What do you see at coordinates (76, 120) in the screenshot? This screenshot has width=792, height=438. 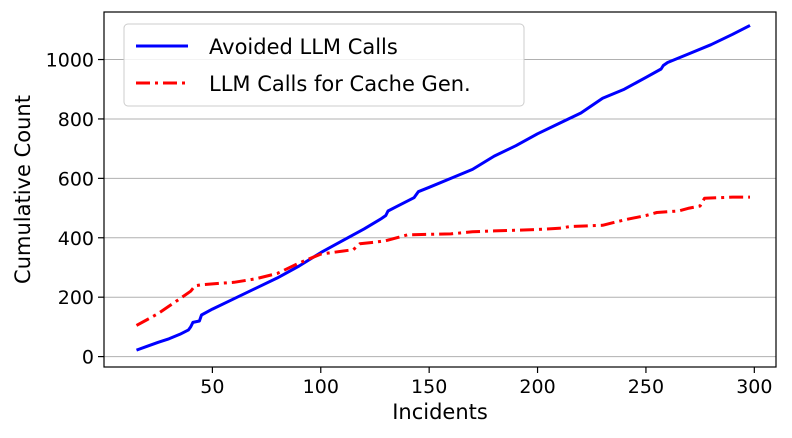 I see `y-tick-label-800: 800` at bounding box center [76, 120].